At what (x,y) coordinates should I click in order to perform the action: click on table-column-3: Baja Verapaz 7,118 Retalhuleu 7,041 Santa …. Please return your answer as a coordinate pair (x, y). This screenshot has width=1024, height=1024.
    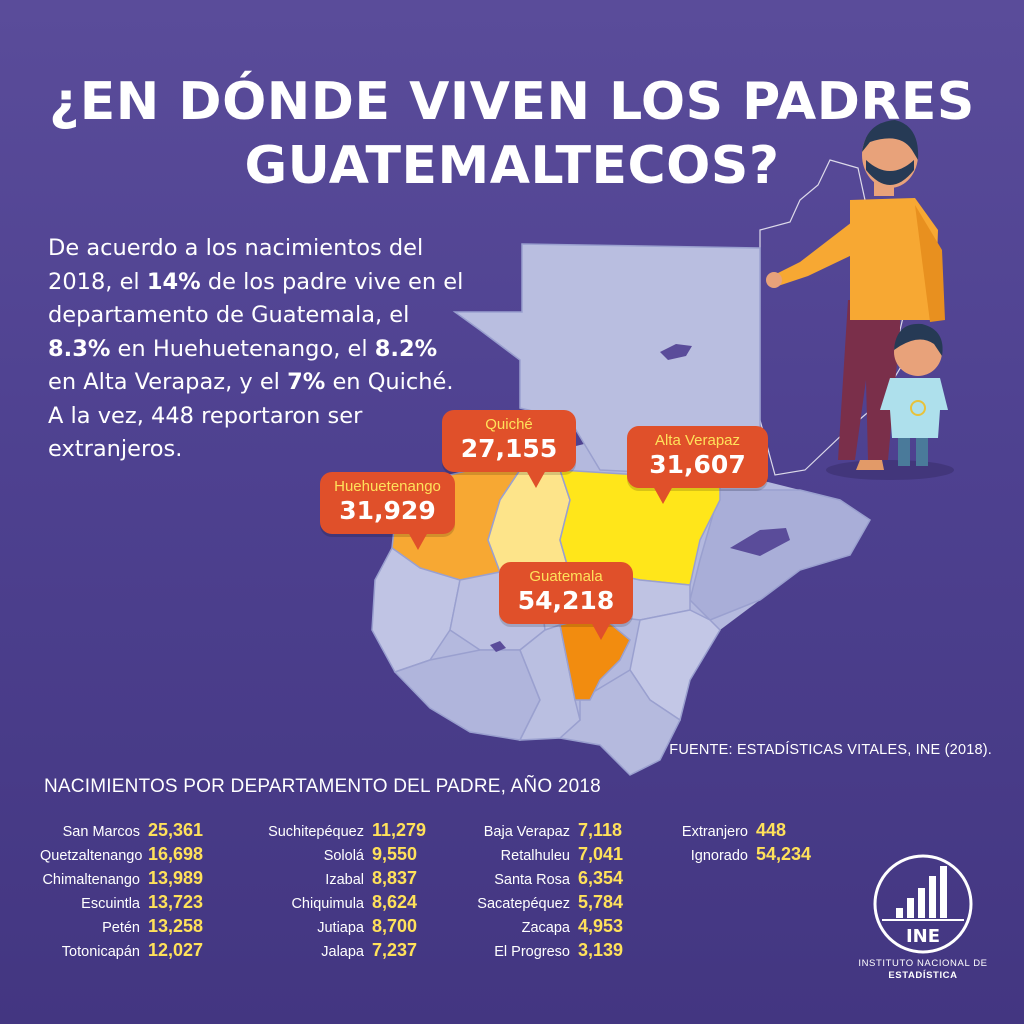
    Looking at the image, I should click on (549, 892).